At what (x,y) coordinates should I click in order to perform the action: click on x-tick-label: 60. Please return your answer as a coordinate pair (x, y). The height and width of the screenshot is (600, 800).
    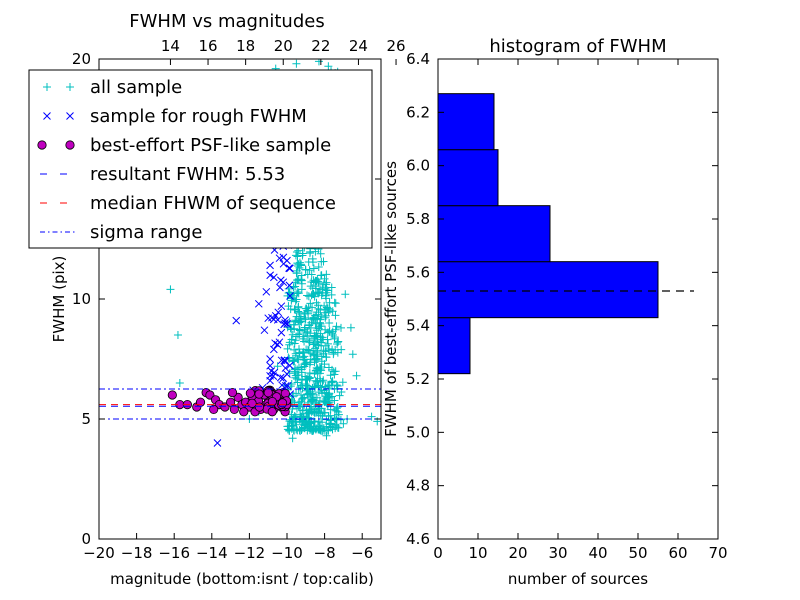
    Looking at the image, I should click on (677, 553).